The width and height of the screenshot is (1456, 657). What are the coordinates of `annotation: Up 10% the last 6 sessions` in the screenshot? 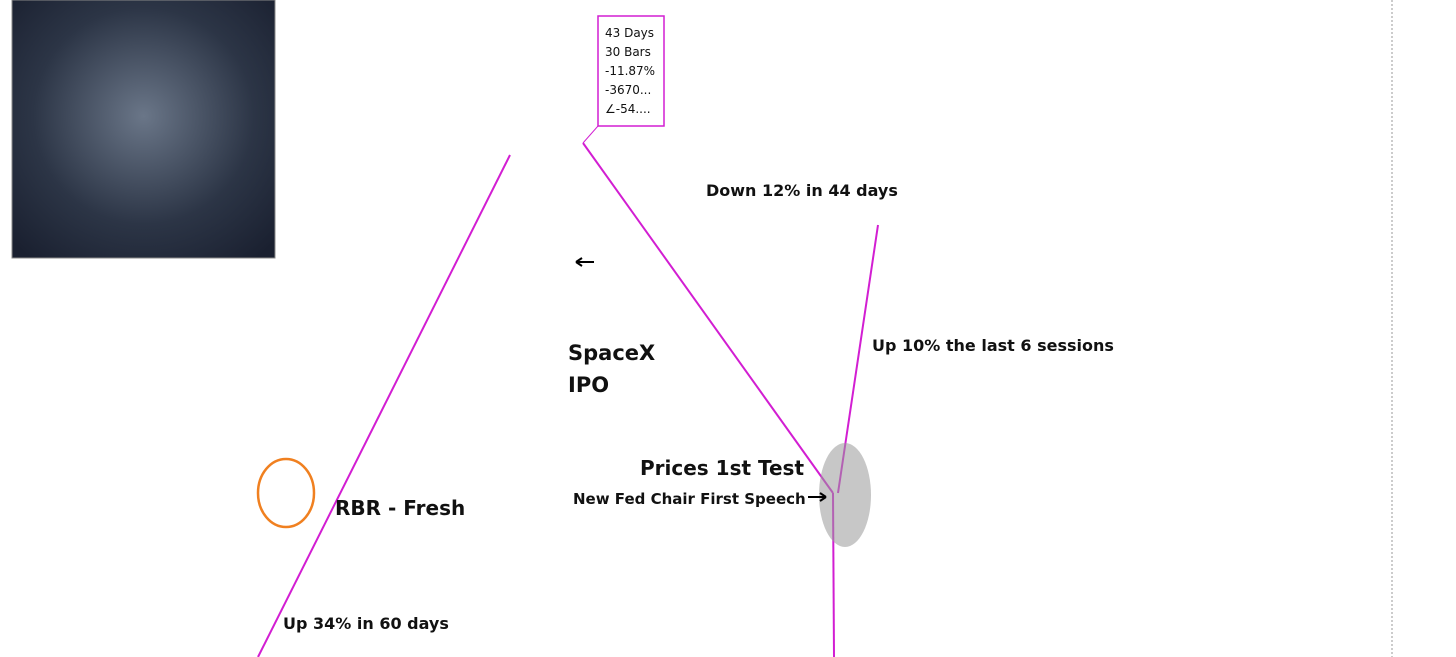 It's located at (993, 345).